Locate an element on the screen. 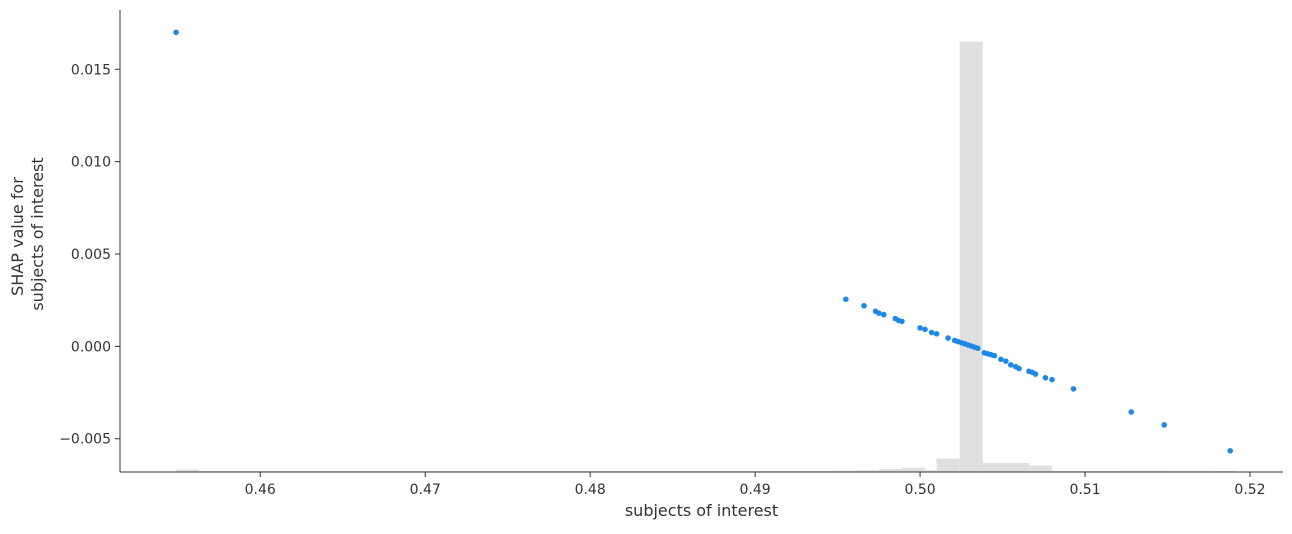 This screenshot has height=534, width=1292. x-tick-label: 0.46 is located at coordinates (260, 490).